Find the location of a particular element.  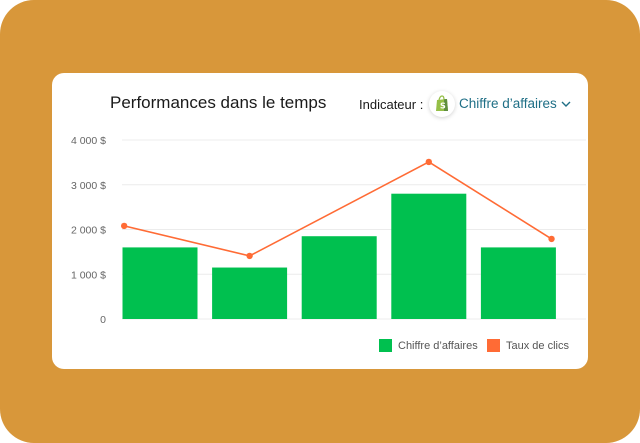

chevron-down-icon is located at coordinates (566, 104).